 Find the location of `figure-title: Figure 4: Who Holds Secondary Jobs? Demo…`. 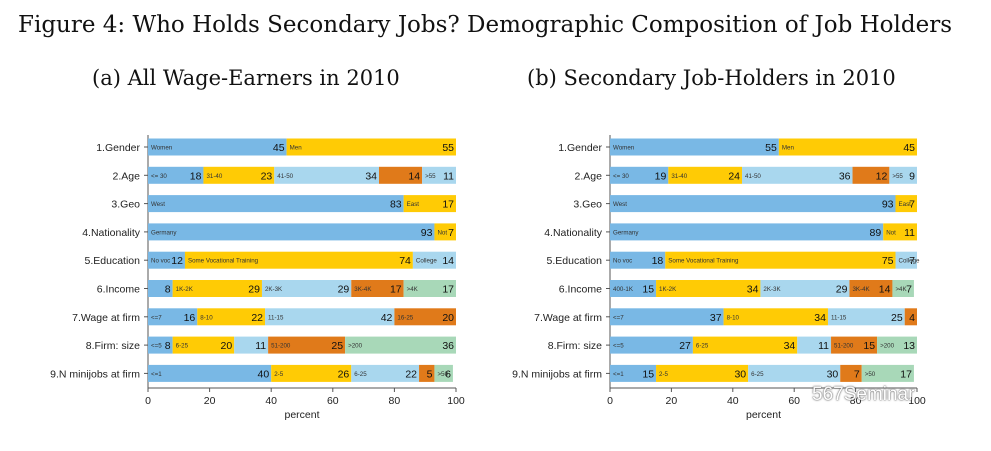

figure-title: Figure 4: Who Holds Secondary Jobs? Demo… is located at coordinates (485, 25).